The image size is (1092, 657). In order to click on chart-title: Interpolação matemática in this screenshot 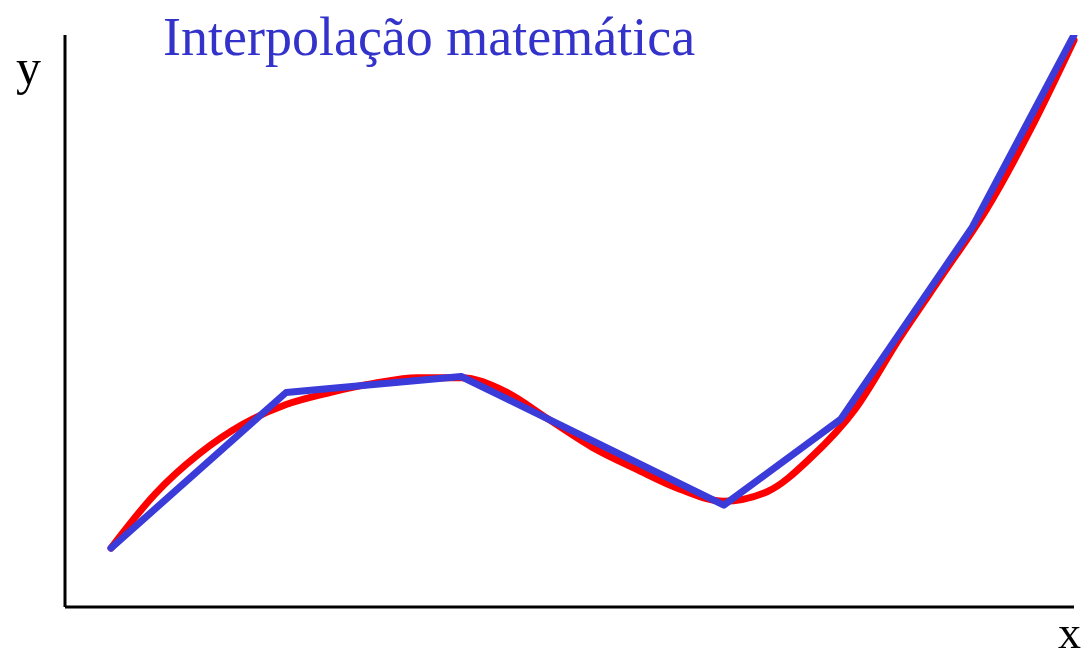, I will do `click(429, 37)`.